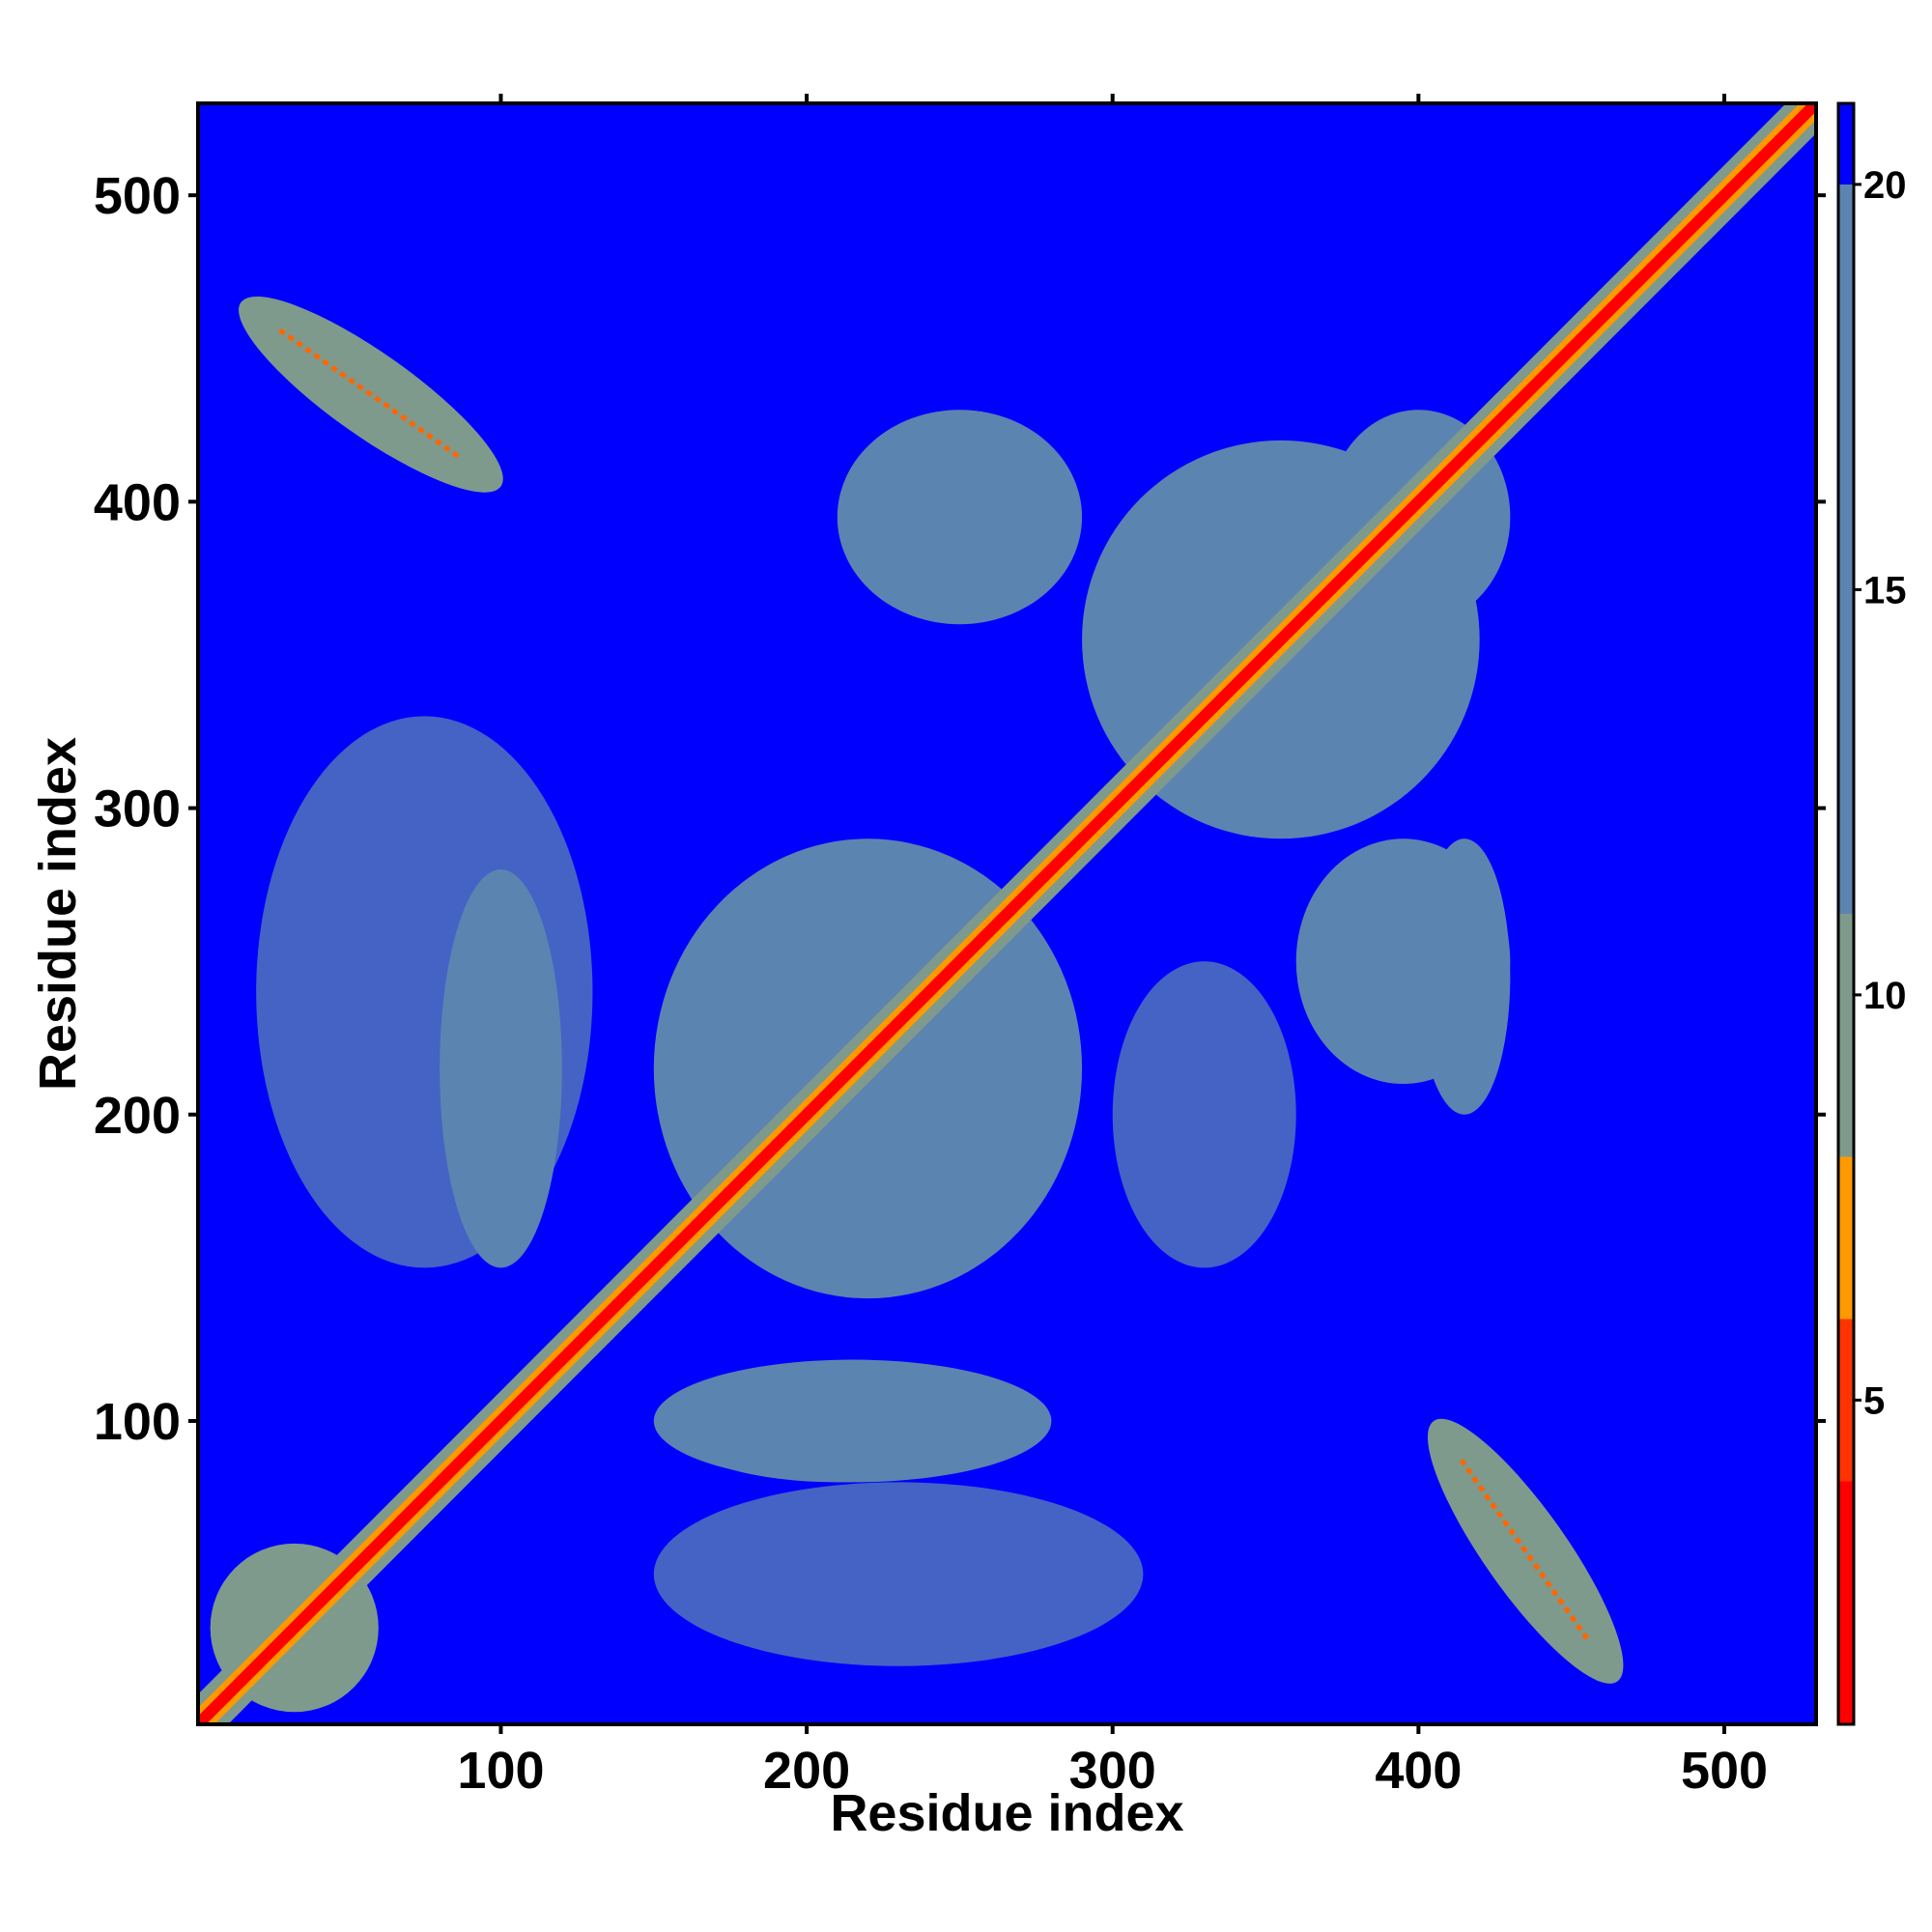 The height and width of the screenshot is (1932, 1932). What do you see at coordinates (137, 1116) in the screenshot?
I see `y-tick-label-200: 200` at bounding box center [137, 1116].